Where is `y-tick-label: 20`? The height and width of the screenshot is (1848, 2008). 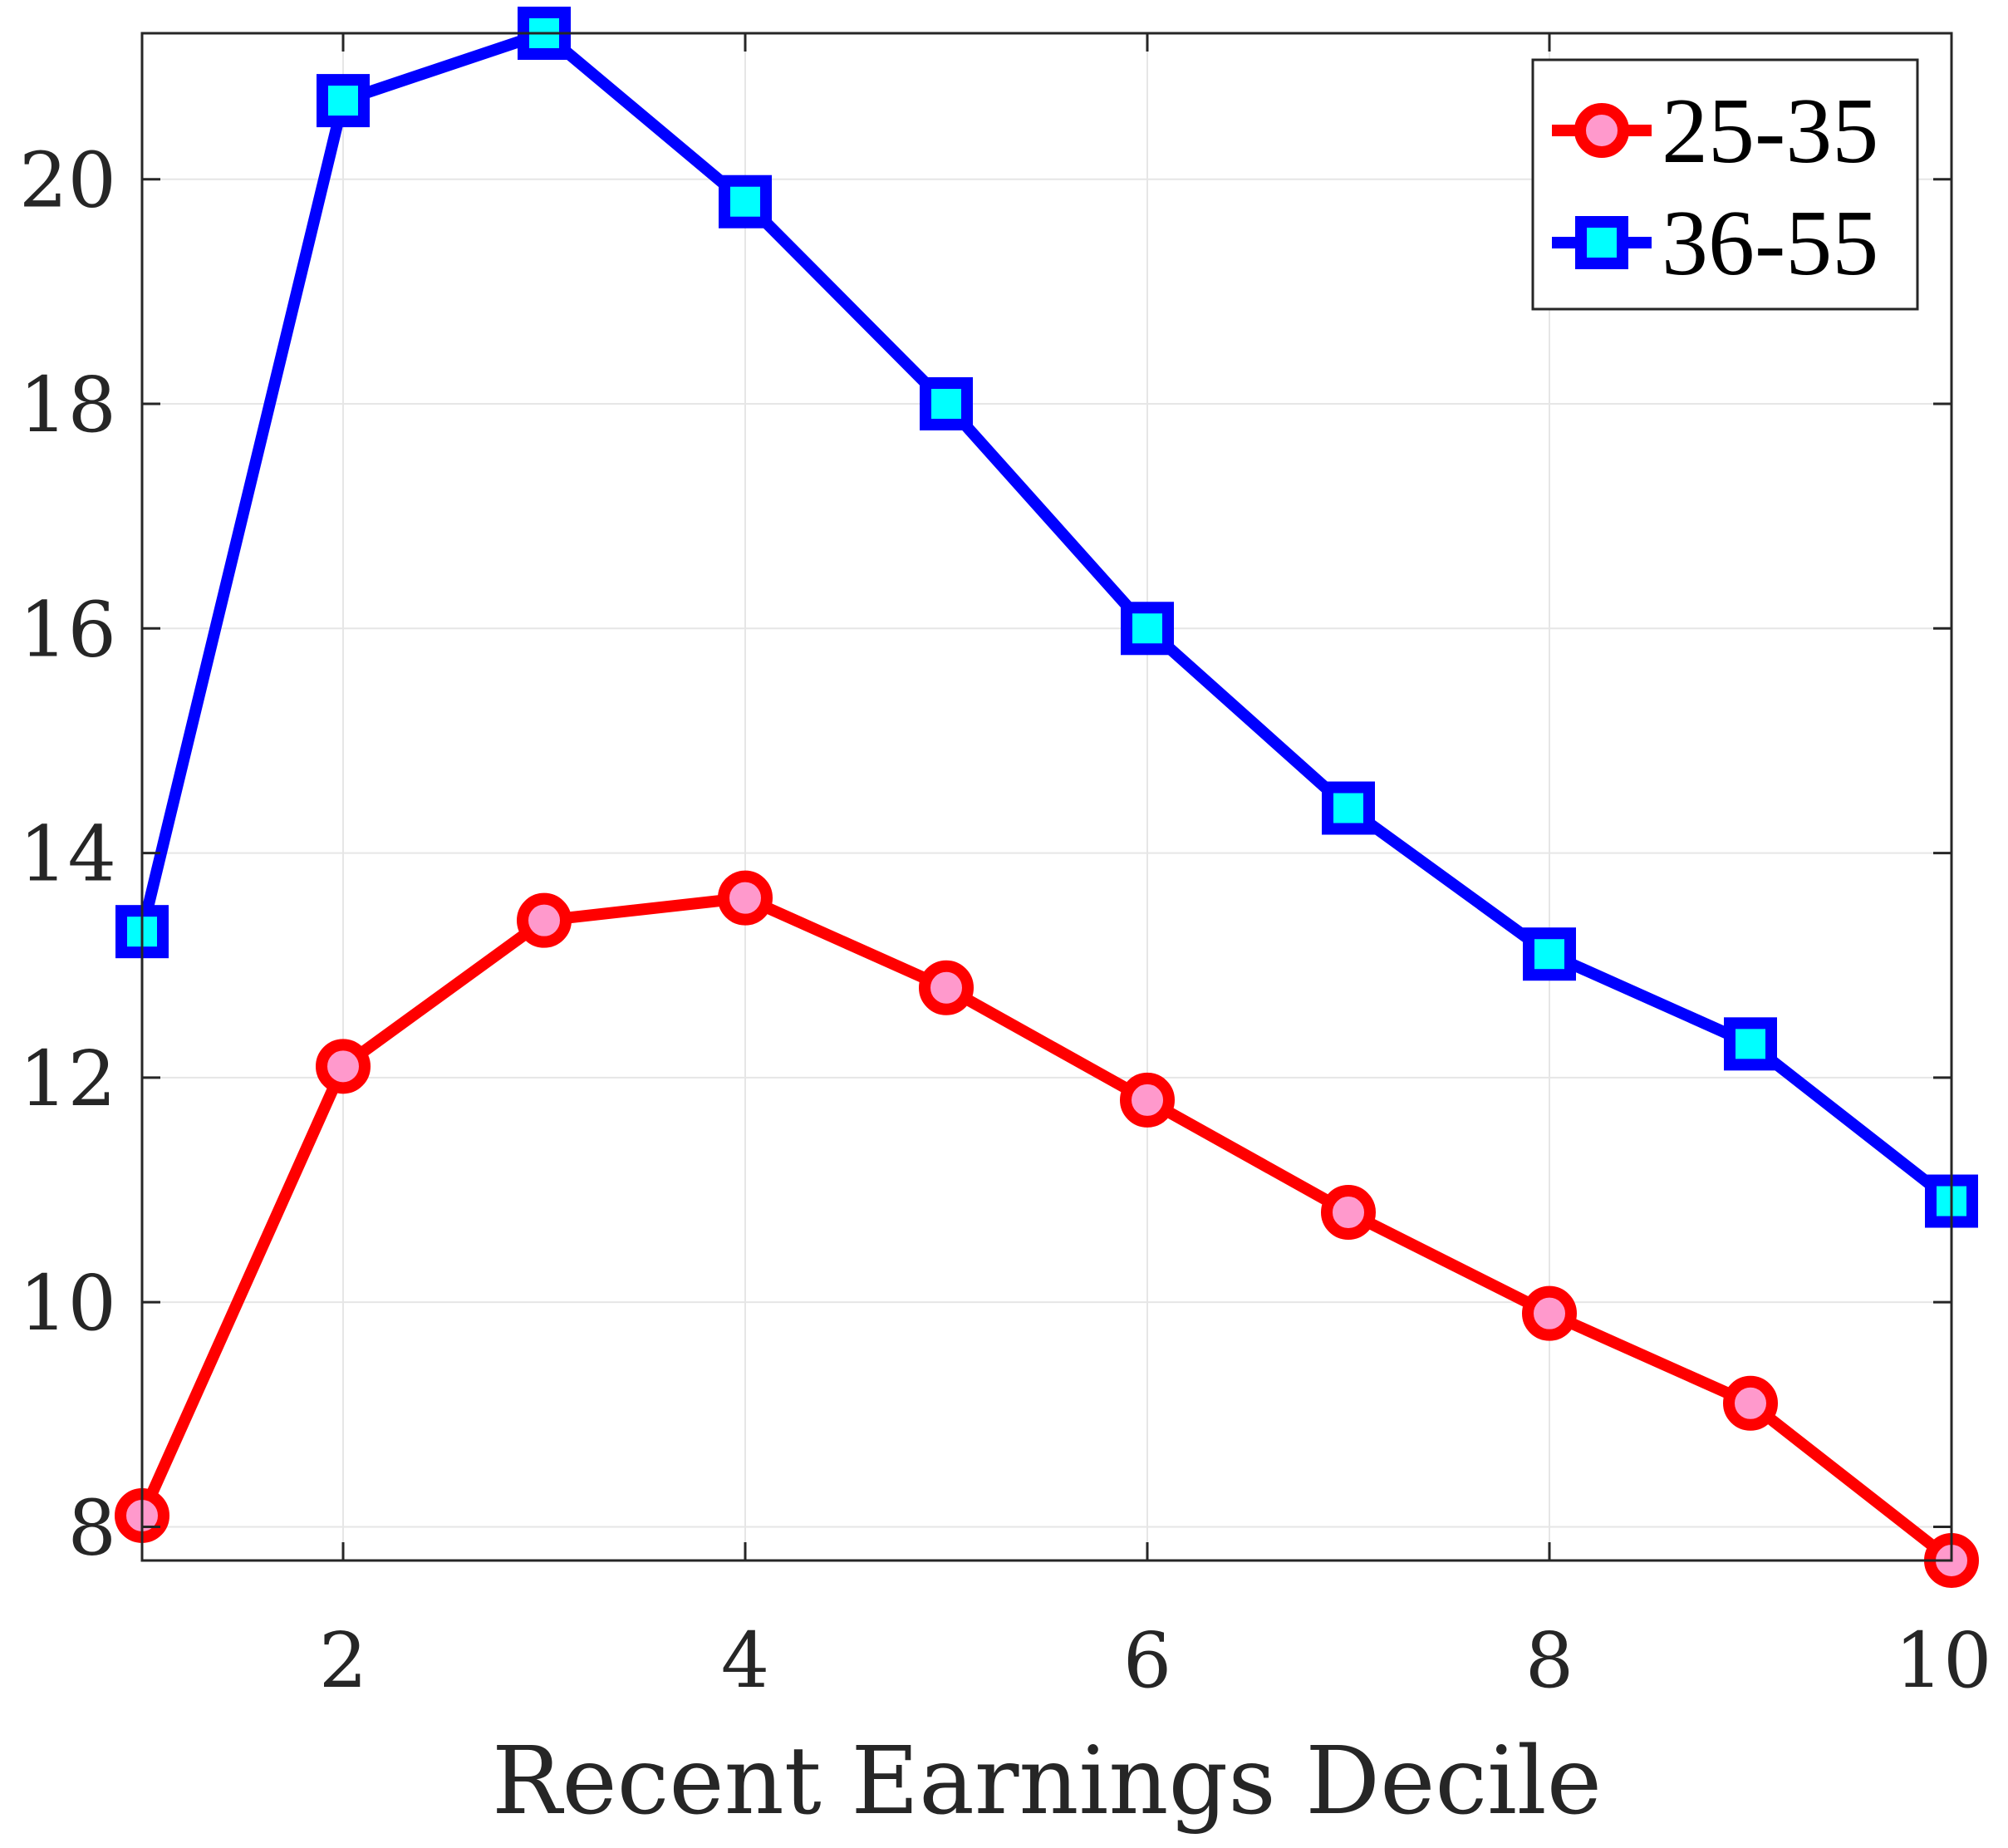
y-tick-label: 20 is located at coordinates (67, 181).